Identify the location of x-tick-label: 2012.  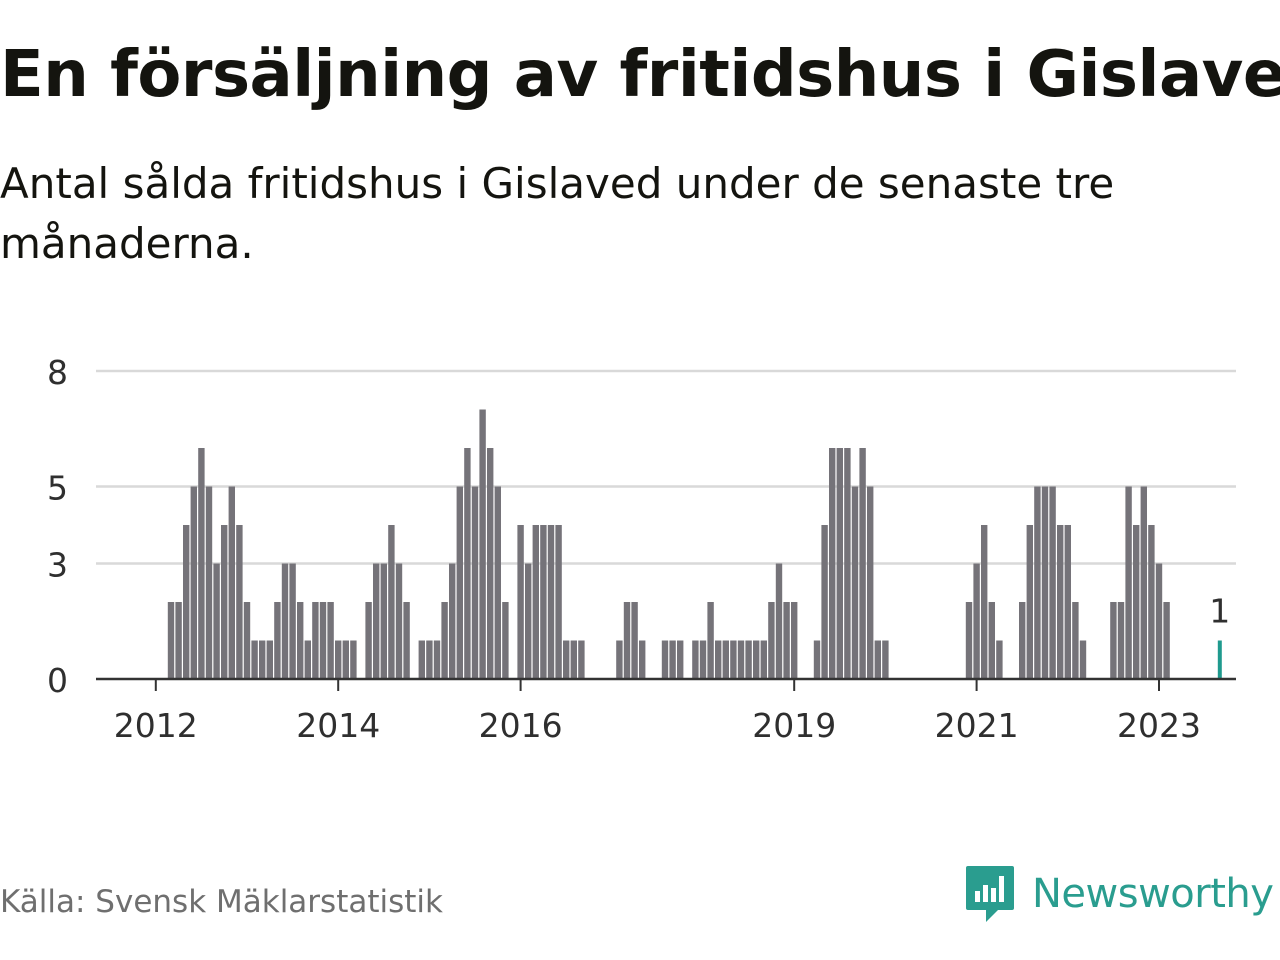
(156, 725).